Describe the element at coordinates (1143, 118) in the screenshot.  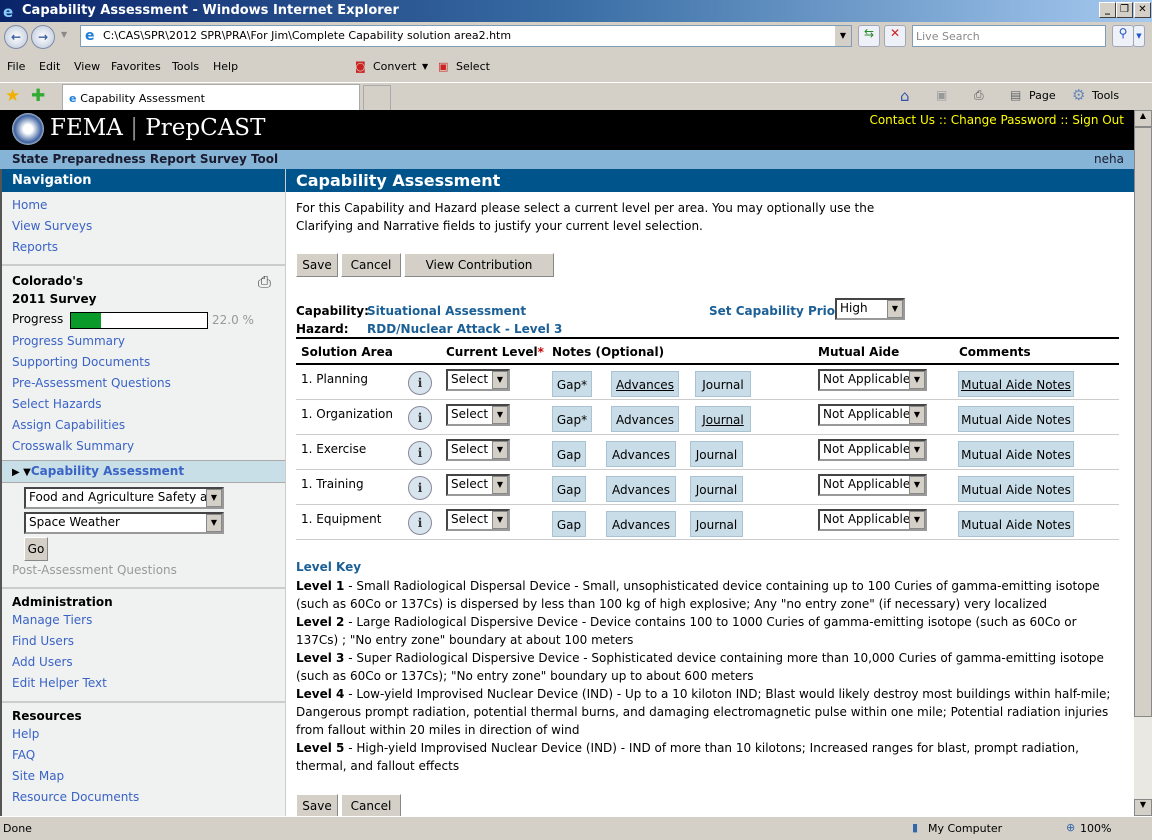
I see `scroll-up-button: ▲` at that location.